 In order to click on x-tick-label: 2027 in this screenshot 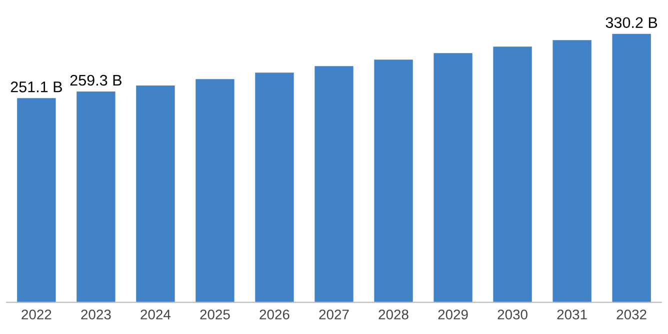, I will do `click(334, 315)`.